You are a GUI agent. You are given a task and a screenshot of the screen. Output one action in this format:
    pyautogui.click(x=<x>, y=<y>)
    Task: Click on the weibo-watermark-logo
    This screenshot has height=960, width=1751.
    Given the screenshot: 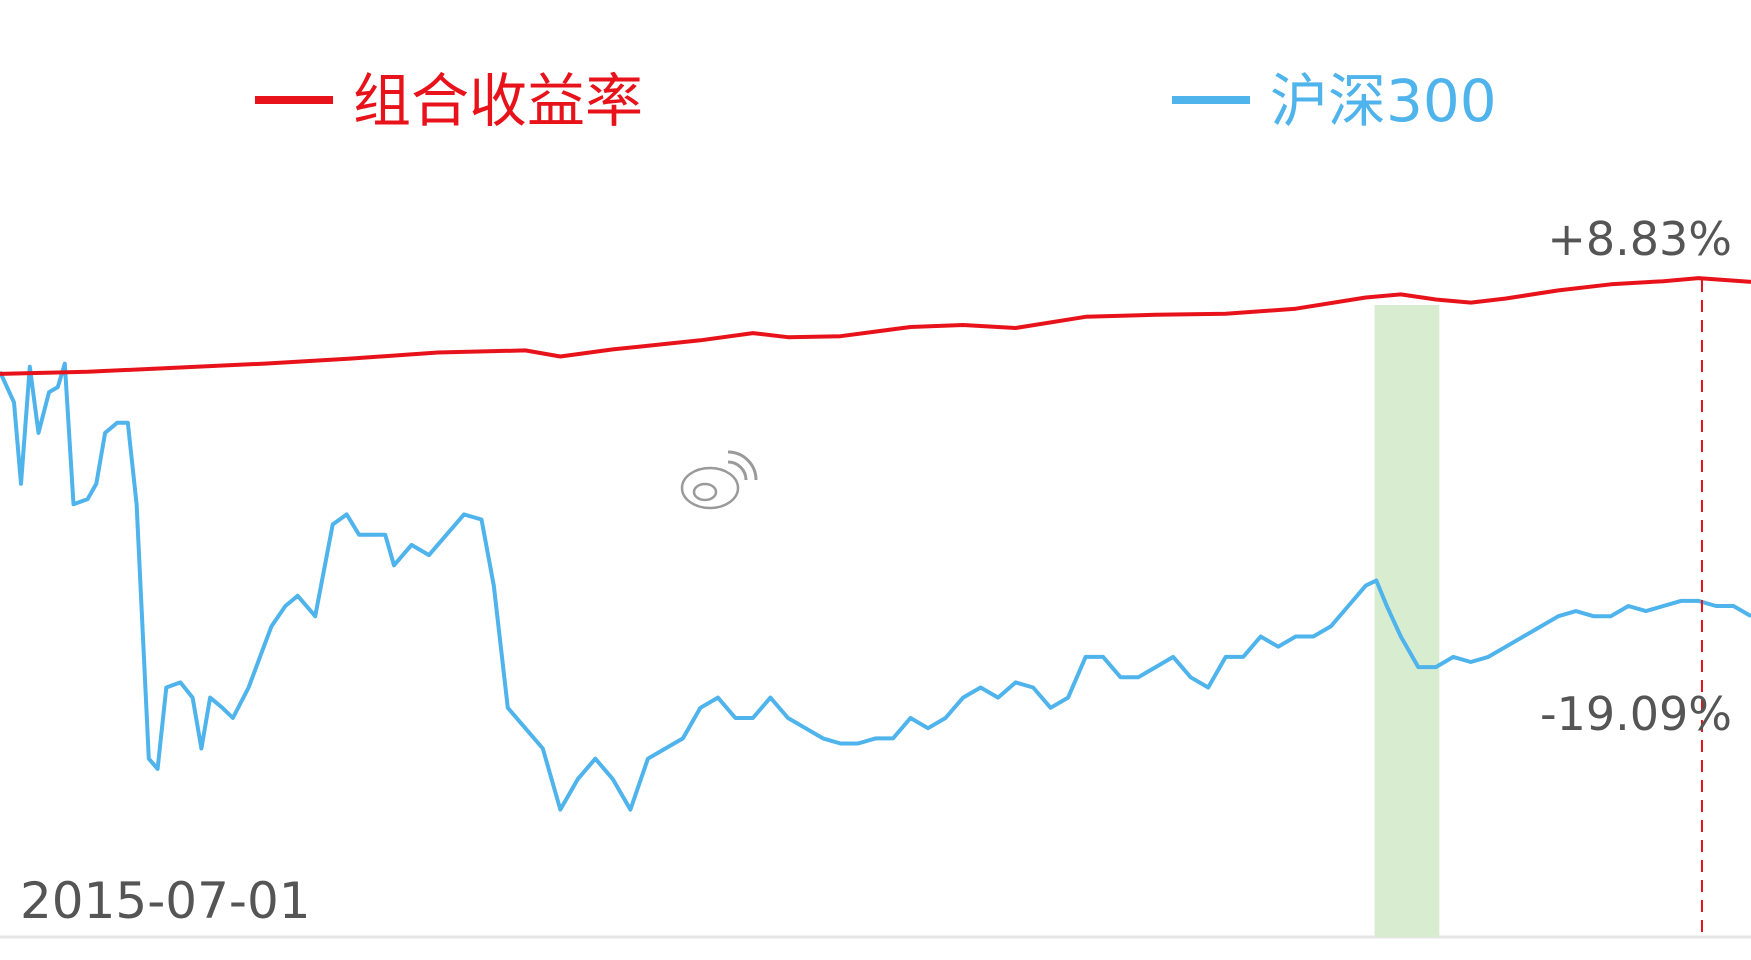 What is the action you would take?
    pyautogui.click(x=719, y=480)
    